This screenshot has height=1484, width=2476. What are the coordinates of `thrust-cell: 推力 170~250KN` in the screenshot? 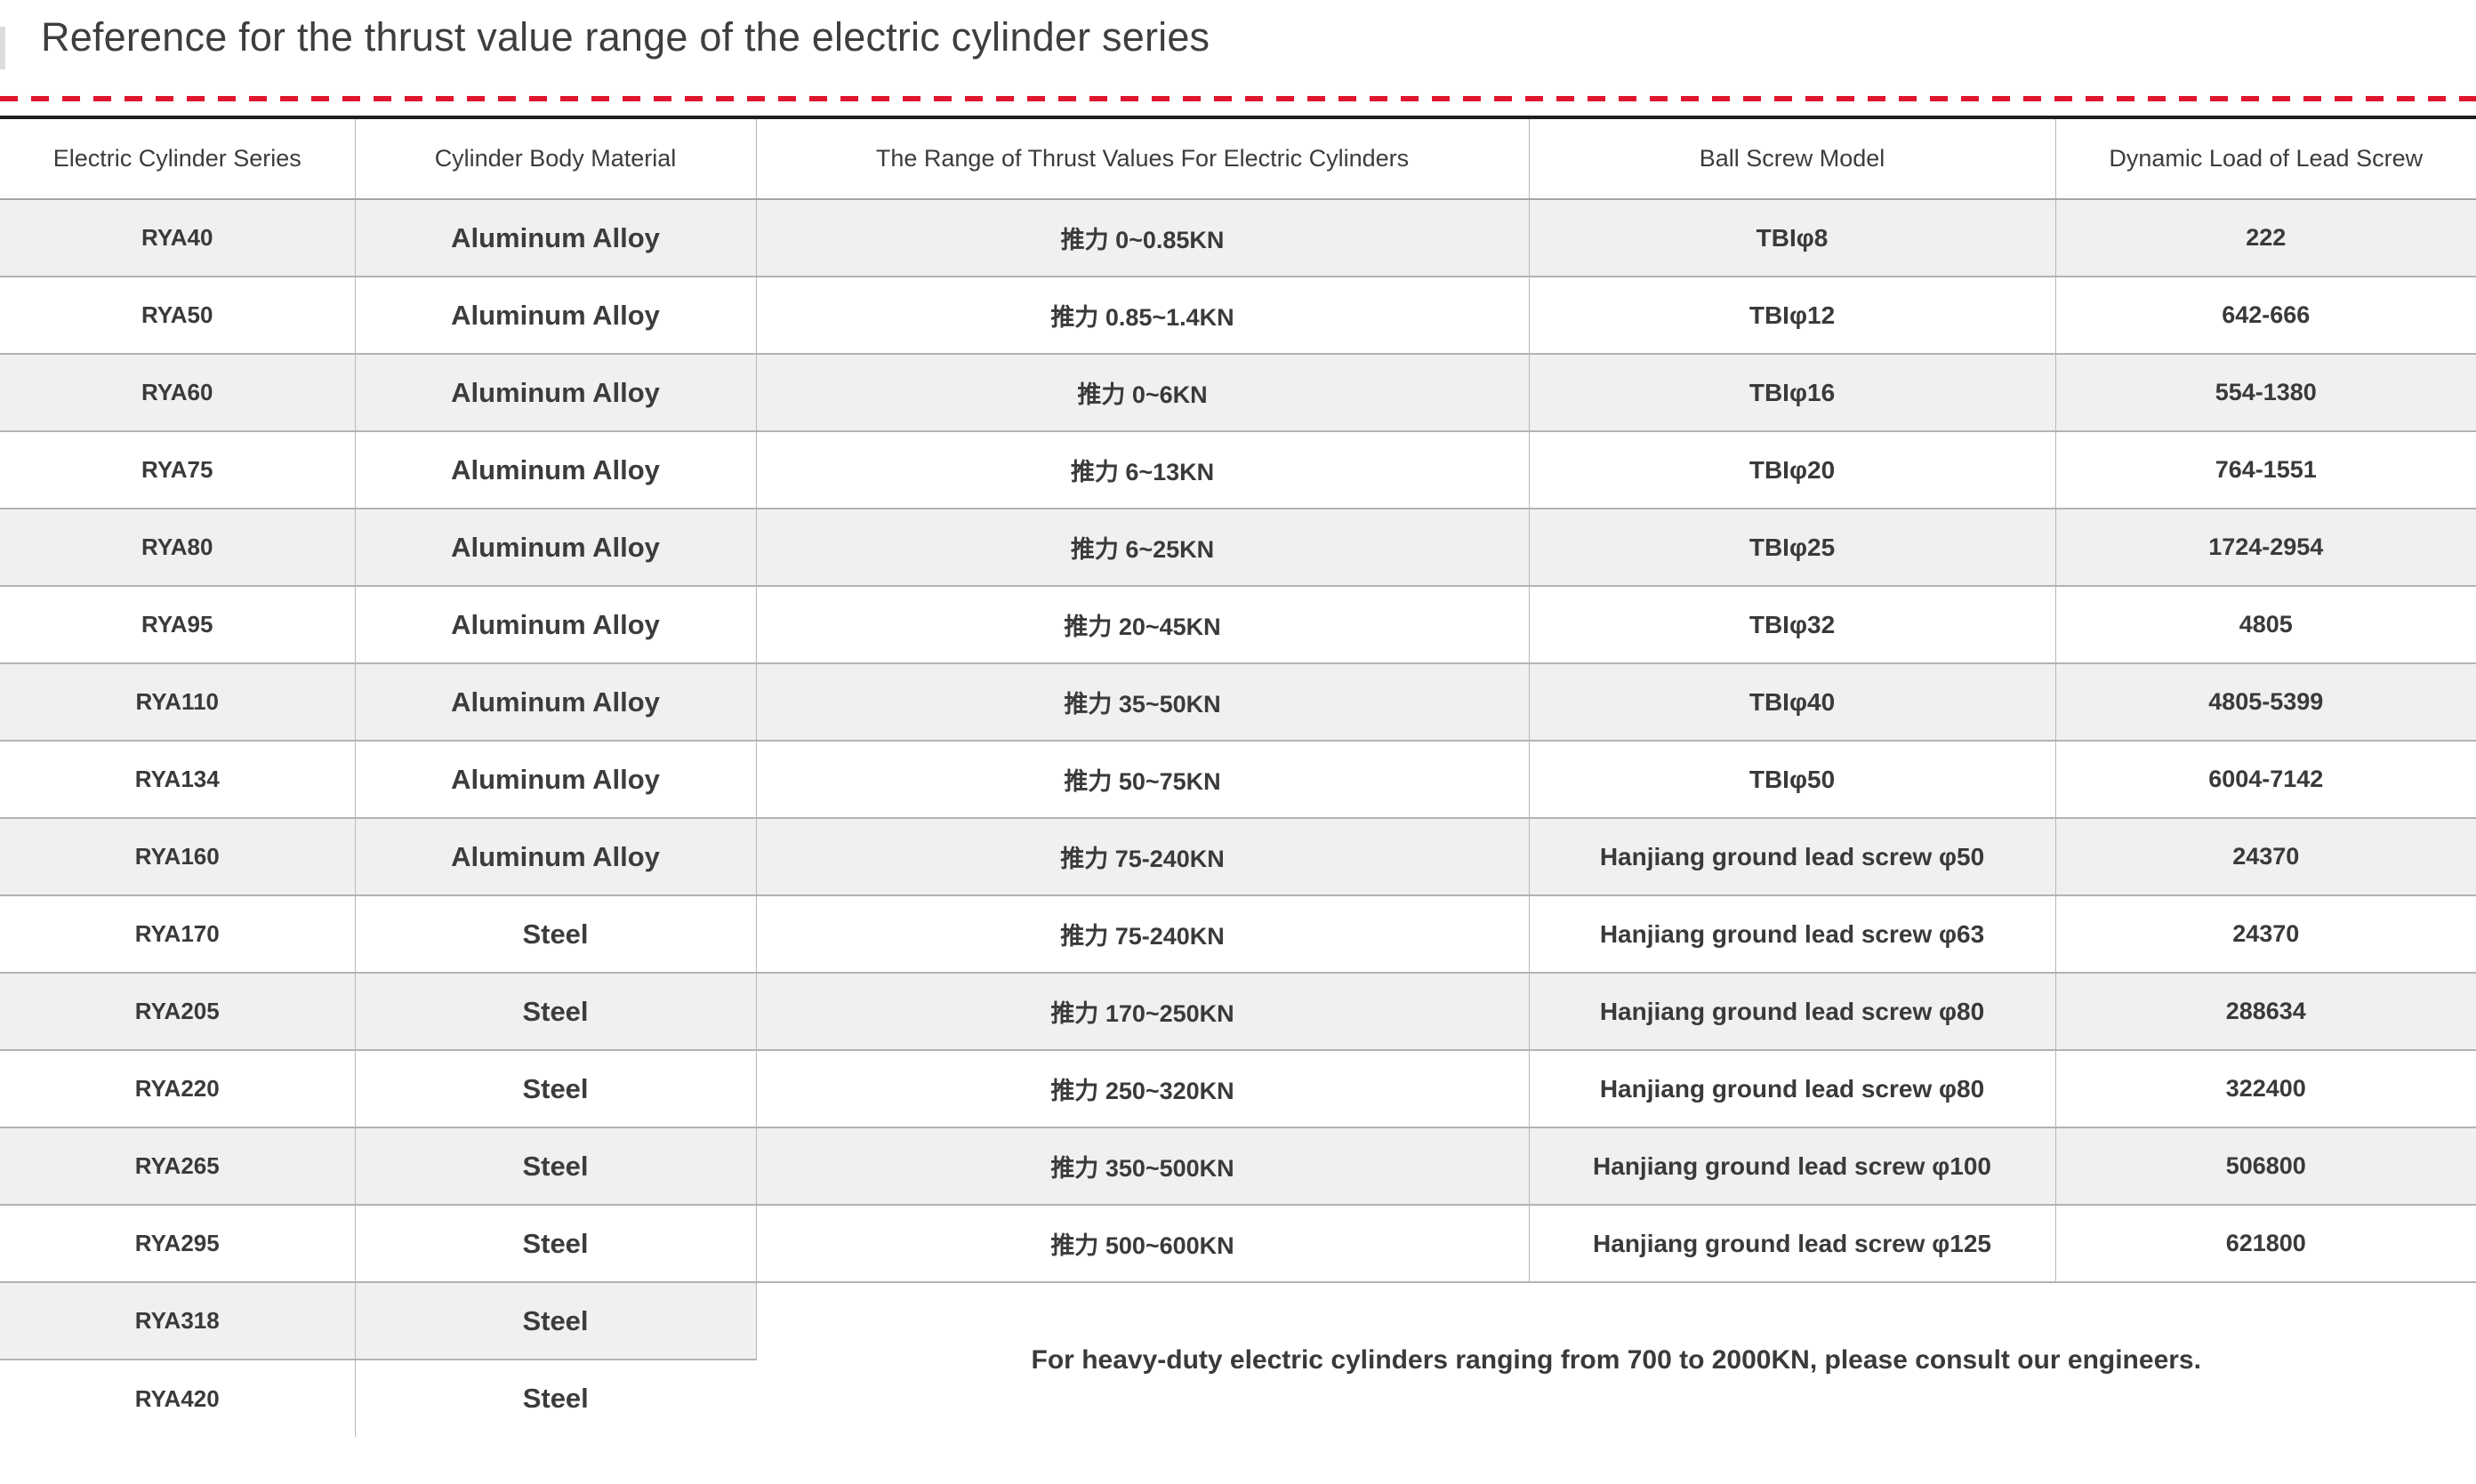 It's located at (1143, 1012).